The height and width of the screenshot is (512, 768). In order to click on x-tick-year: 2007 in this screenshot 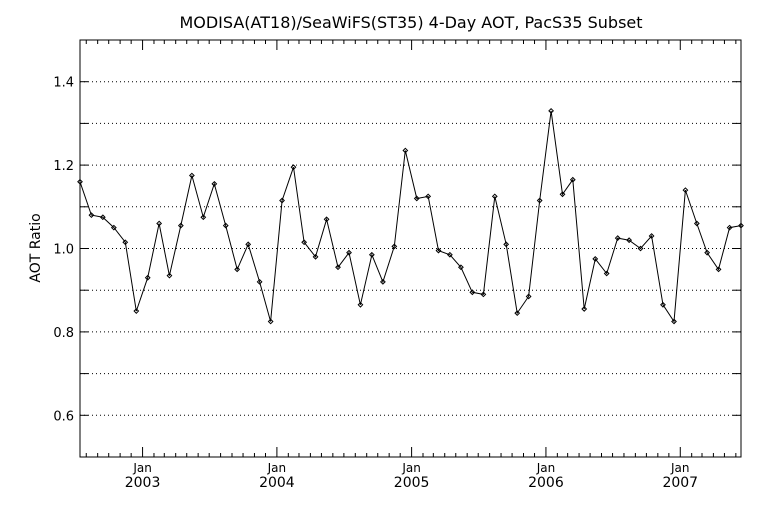, I will do `click(680, 483)`.